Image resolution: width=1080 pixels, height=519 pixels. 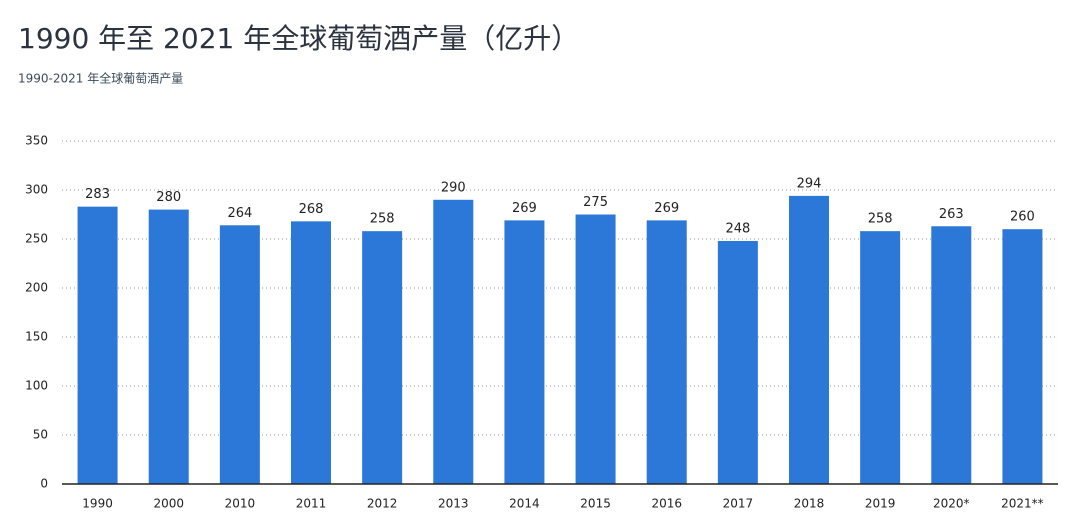 What do you see at coordinates (880, 504) in the screenshot?
I see `x-tick-label: 2019` at bounding box center [880, 504].